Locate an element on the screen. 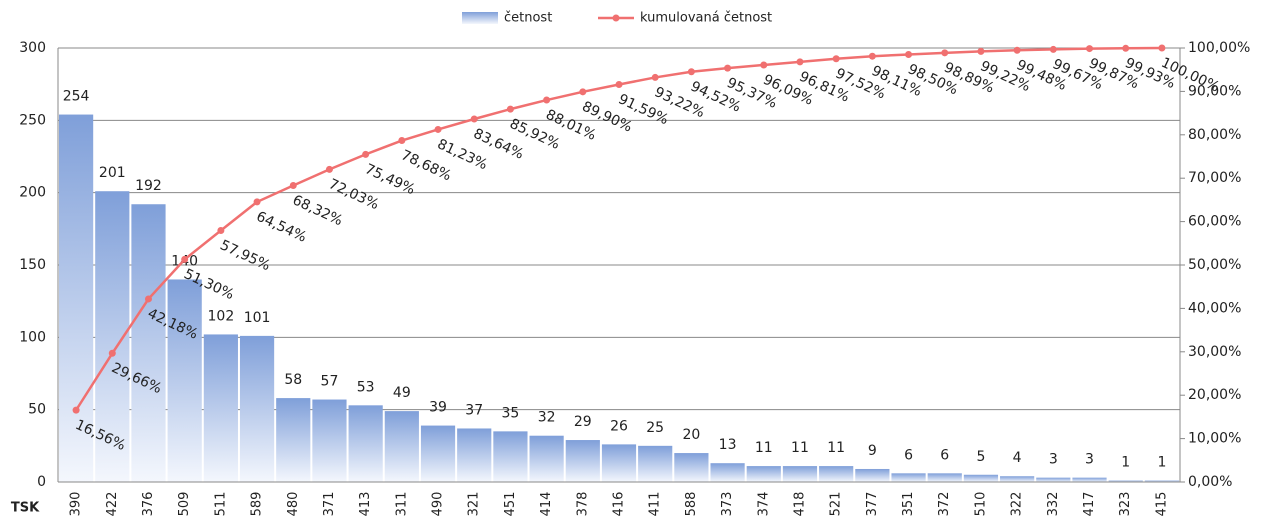 This screenshot has height=526, width=1273. bar-label: 57 is located at coordinates (330, 382).